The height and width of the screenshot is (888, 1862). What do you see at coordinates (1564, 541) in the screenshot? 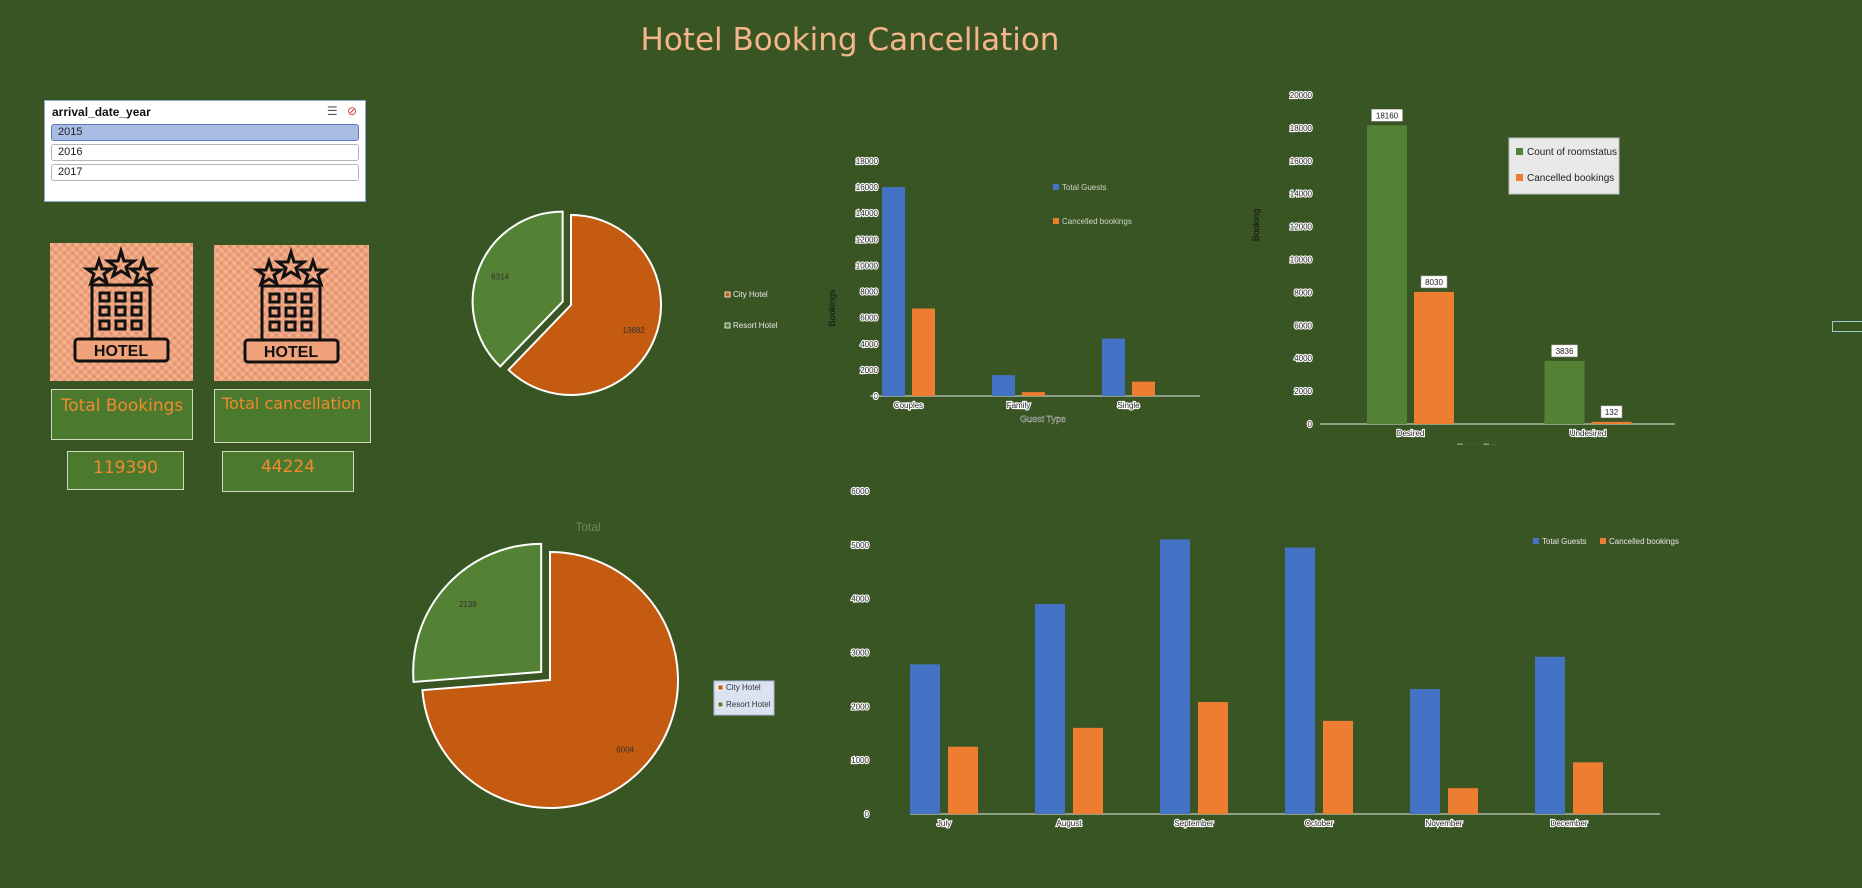
I see `legend-label: Total Guests` at bounding box center [1564, 541].